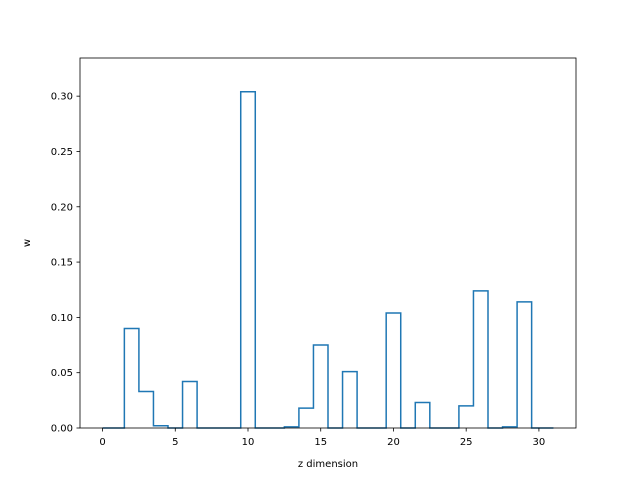 The image size is (640, 480). What do you see at coordinates (466, 442) in the screenshot?
I see `x-tick-label: 25` at bounding box center [466, 442].